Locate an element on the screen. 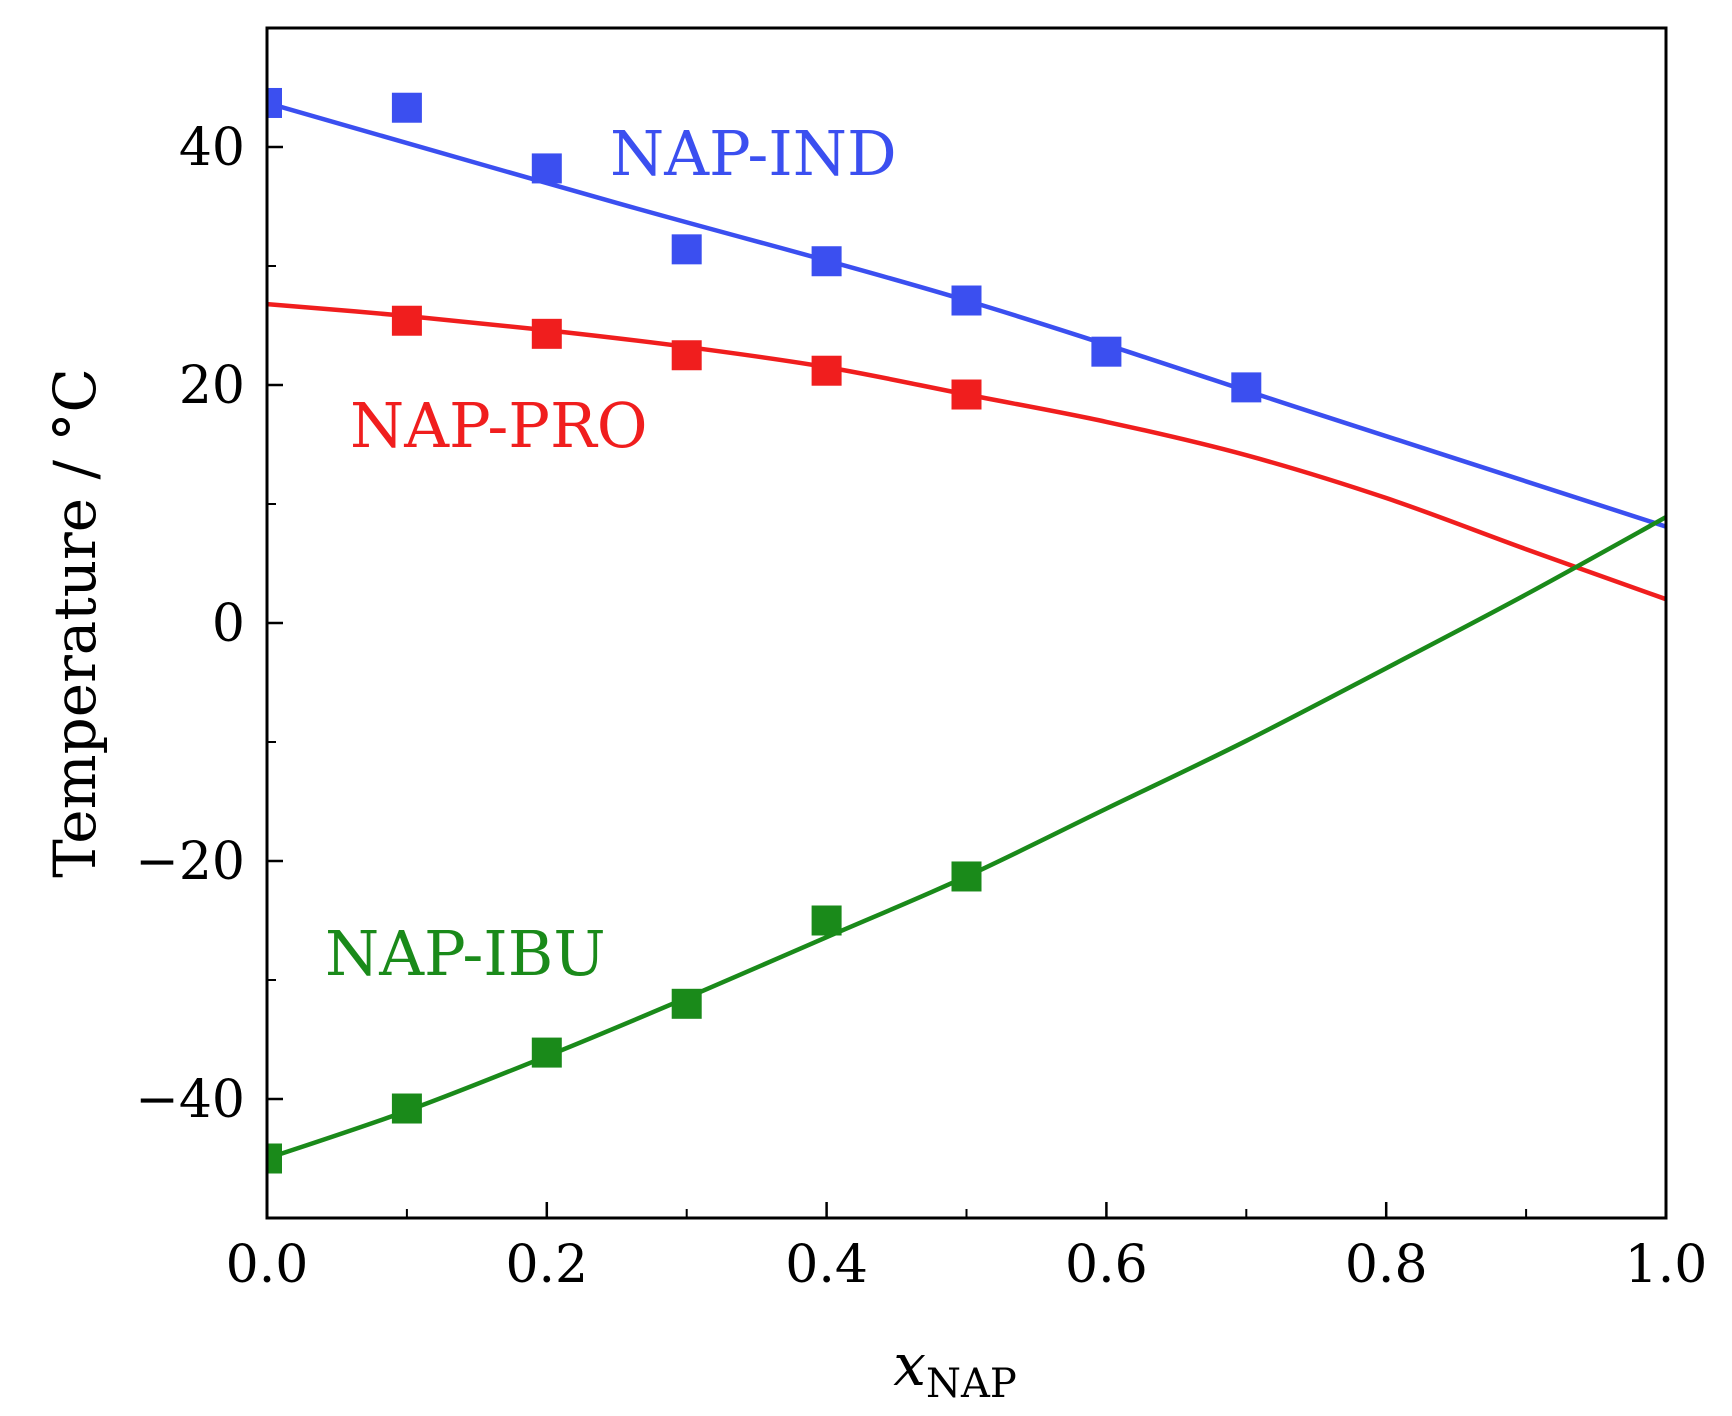 The height and width of the screenshot is (1416, 1732). y-tick-label: −20 is located at coordinates (190, 862).